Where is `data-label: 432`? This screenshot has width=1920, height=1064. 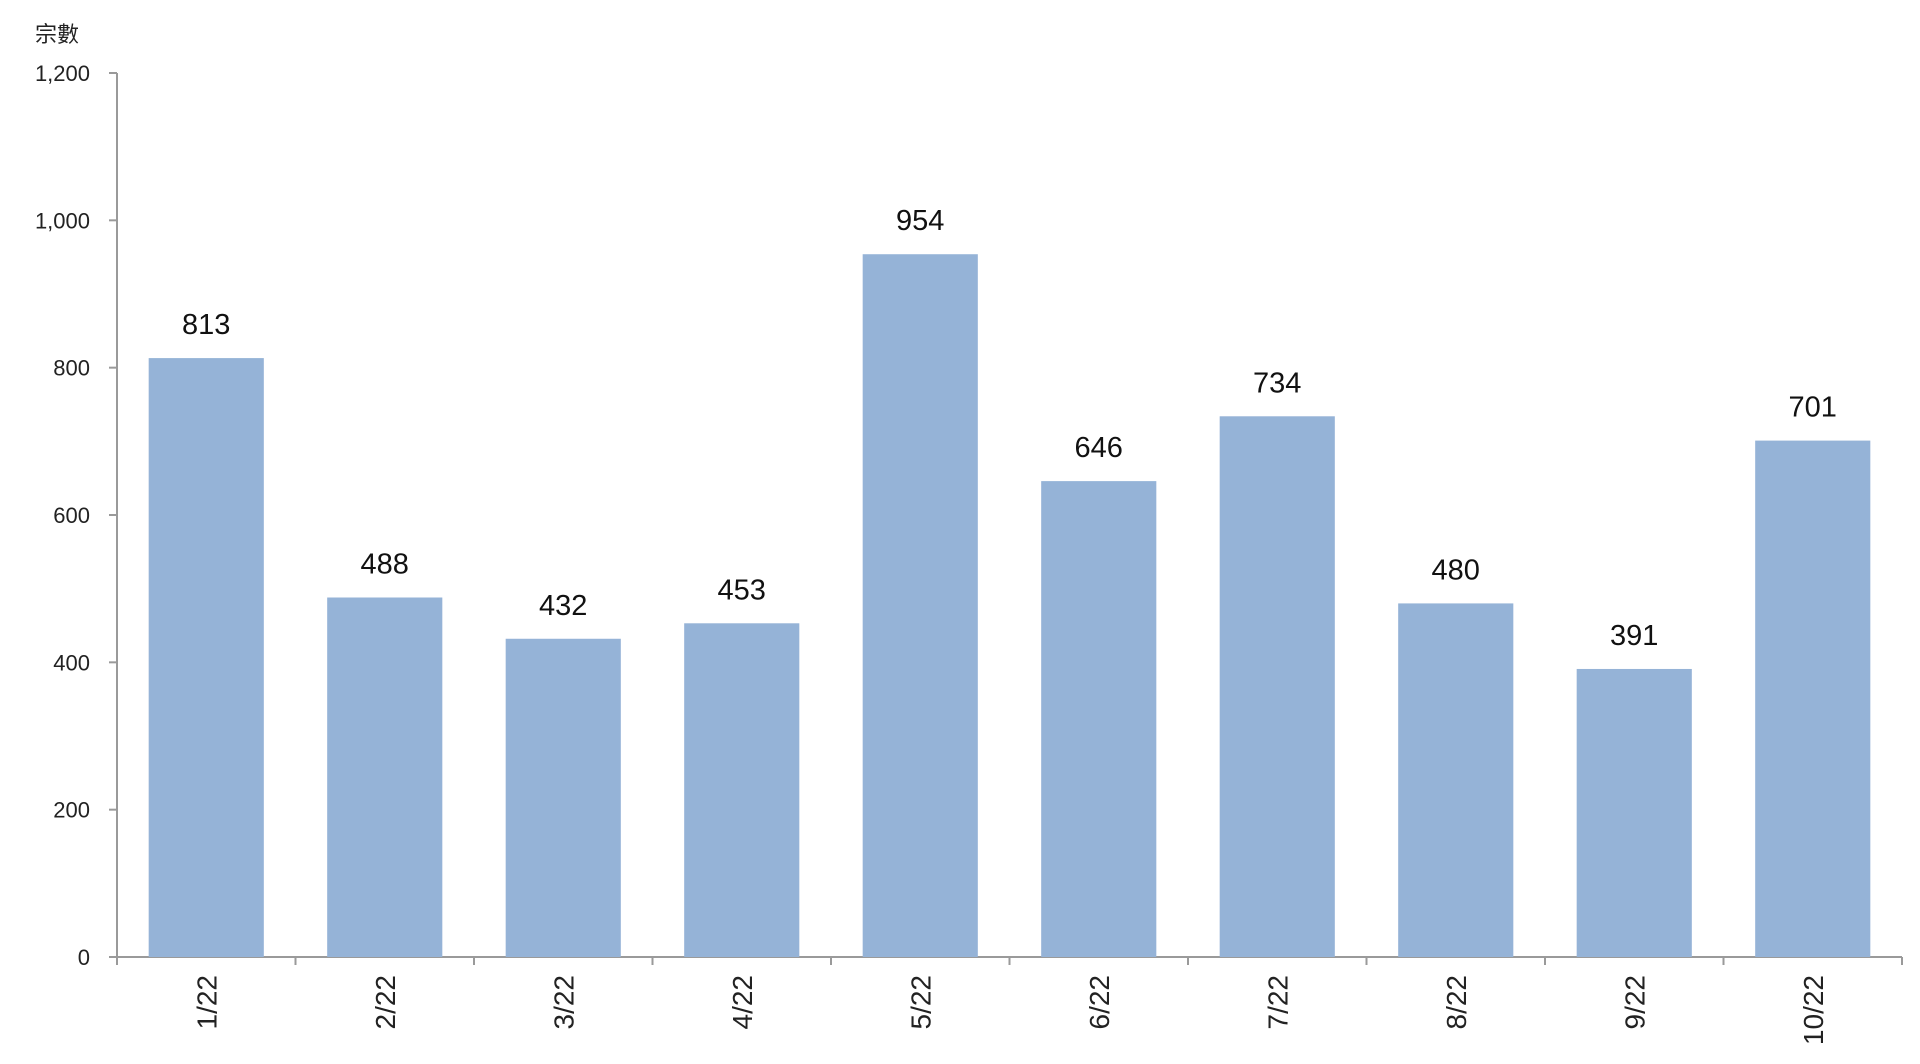 data-label: 432 is located at coordinates (563, 606).